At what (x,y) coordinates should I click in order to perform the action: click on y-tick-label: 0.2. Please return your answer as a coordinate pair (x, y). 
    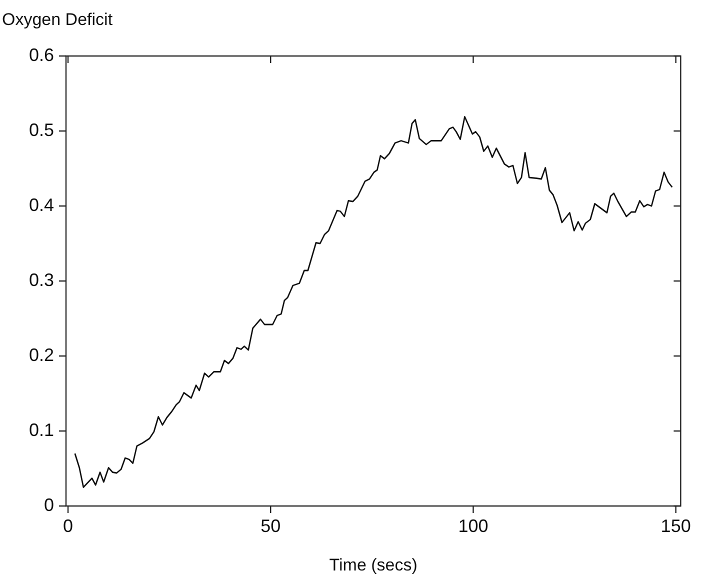
    Looking at the image, I should click on (41, 354).